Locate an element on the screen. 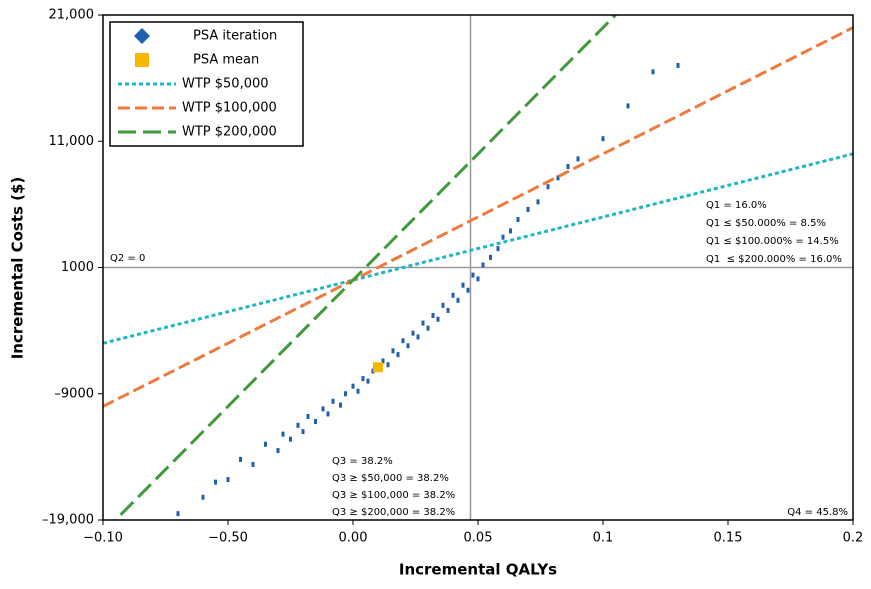  annotation: Q3 ≥ $100,000 = 38.2% is located at coordinates (393, 495).